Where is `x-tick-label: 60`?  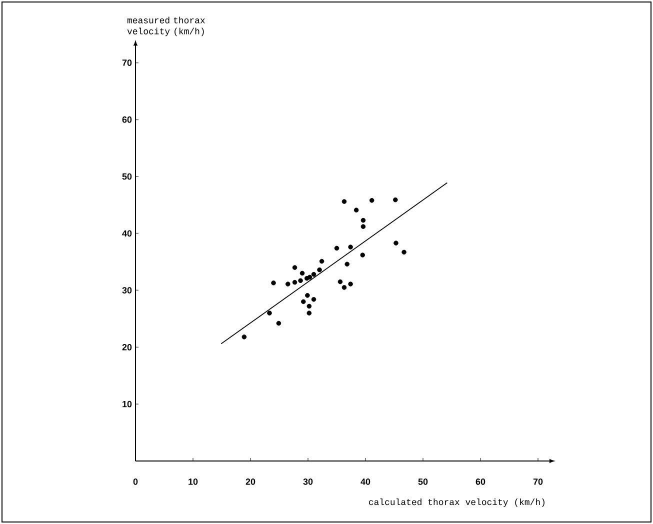
x-tick-label: 60 is located at coordinates (481, 481).